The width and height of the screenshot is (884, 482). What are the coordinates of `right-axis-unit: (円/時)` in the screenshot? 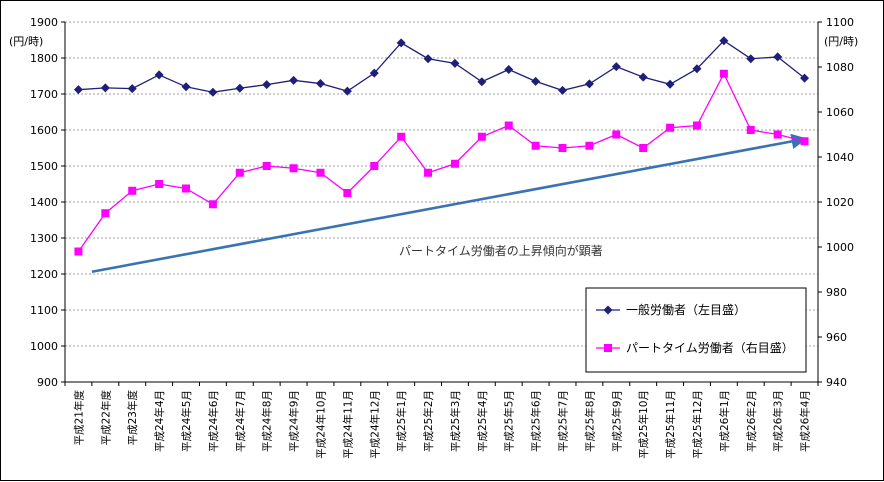 It's located at (841, 41).